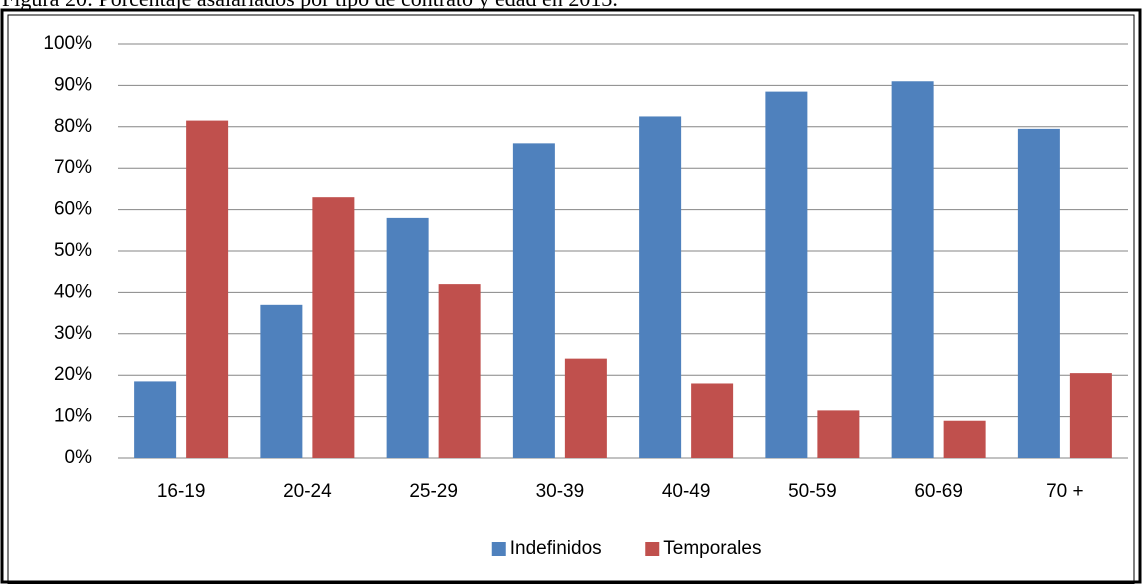 This screenshot has height=584, width=1142. I want to click on x-tick-label: 60-69, so click(938, 491).